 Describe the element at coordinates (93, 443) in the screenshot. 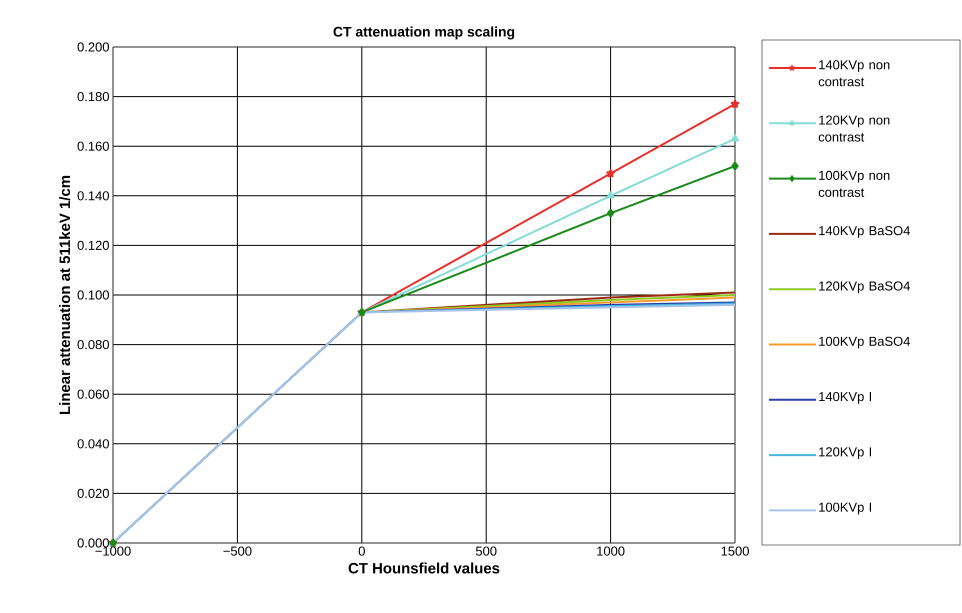

I see `y-tick-label: 0.040` at that location.